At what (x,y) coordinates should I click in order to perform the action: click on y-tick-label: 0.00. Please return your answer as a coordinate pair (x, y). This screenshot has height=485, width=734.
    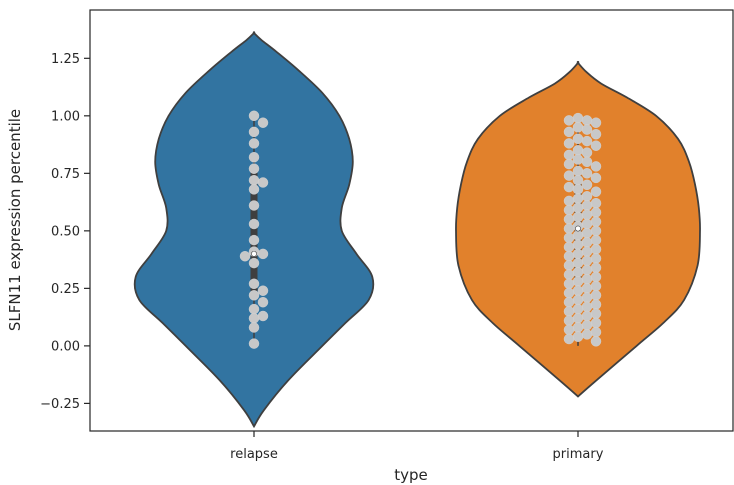
    Looking at the image, I should click on (65, 346).